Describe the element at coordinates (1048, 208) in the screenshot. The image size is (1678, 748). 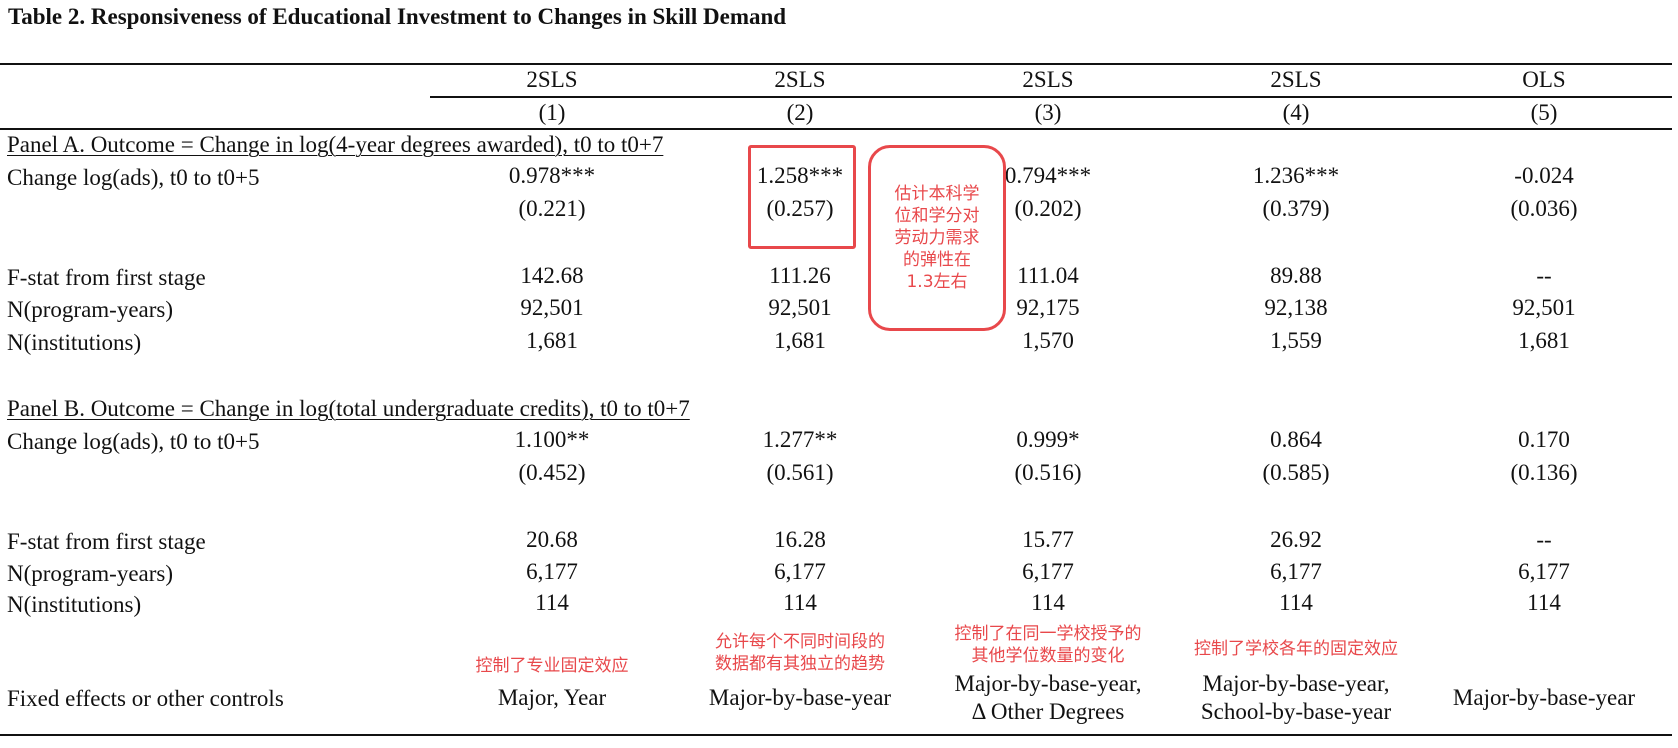
I see `se-cell: (0.202)` at that location.